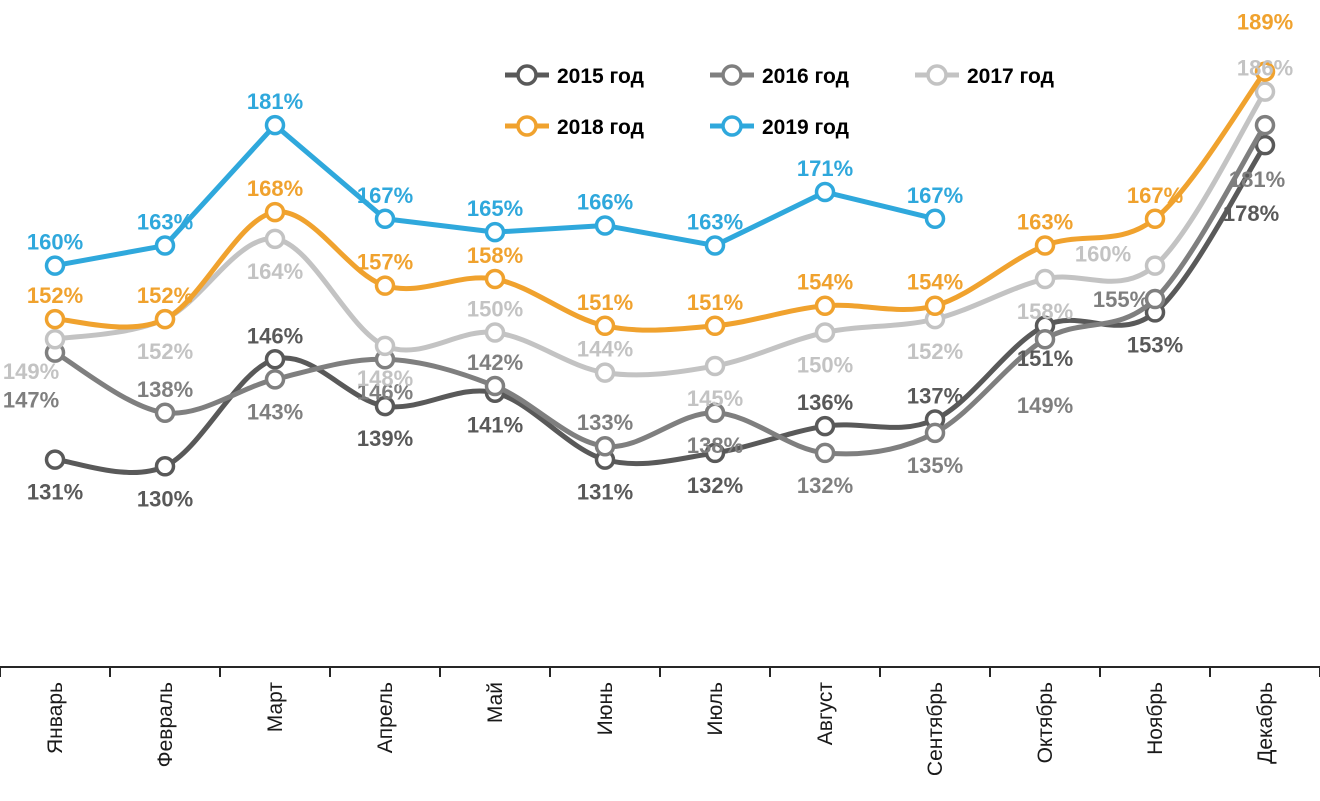  I want to click on data-label-2019: 165%, so click(495, 208).